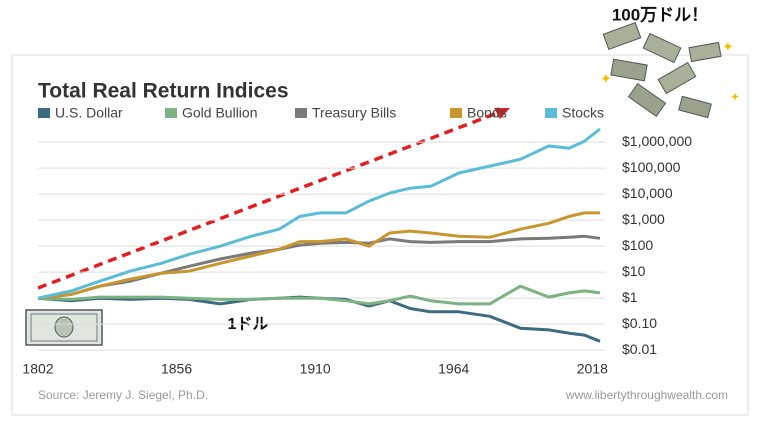  I want to click on arrow-head, so click(502, 113).